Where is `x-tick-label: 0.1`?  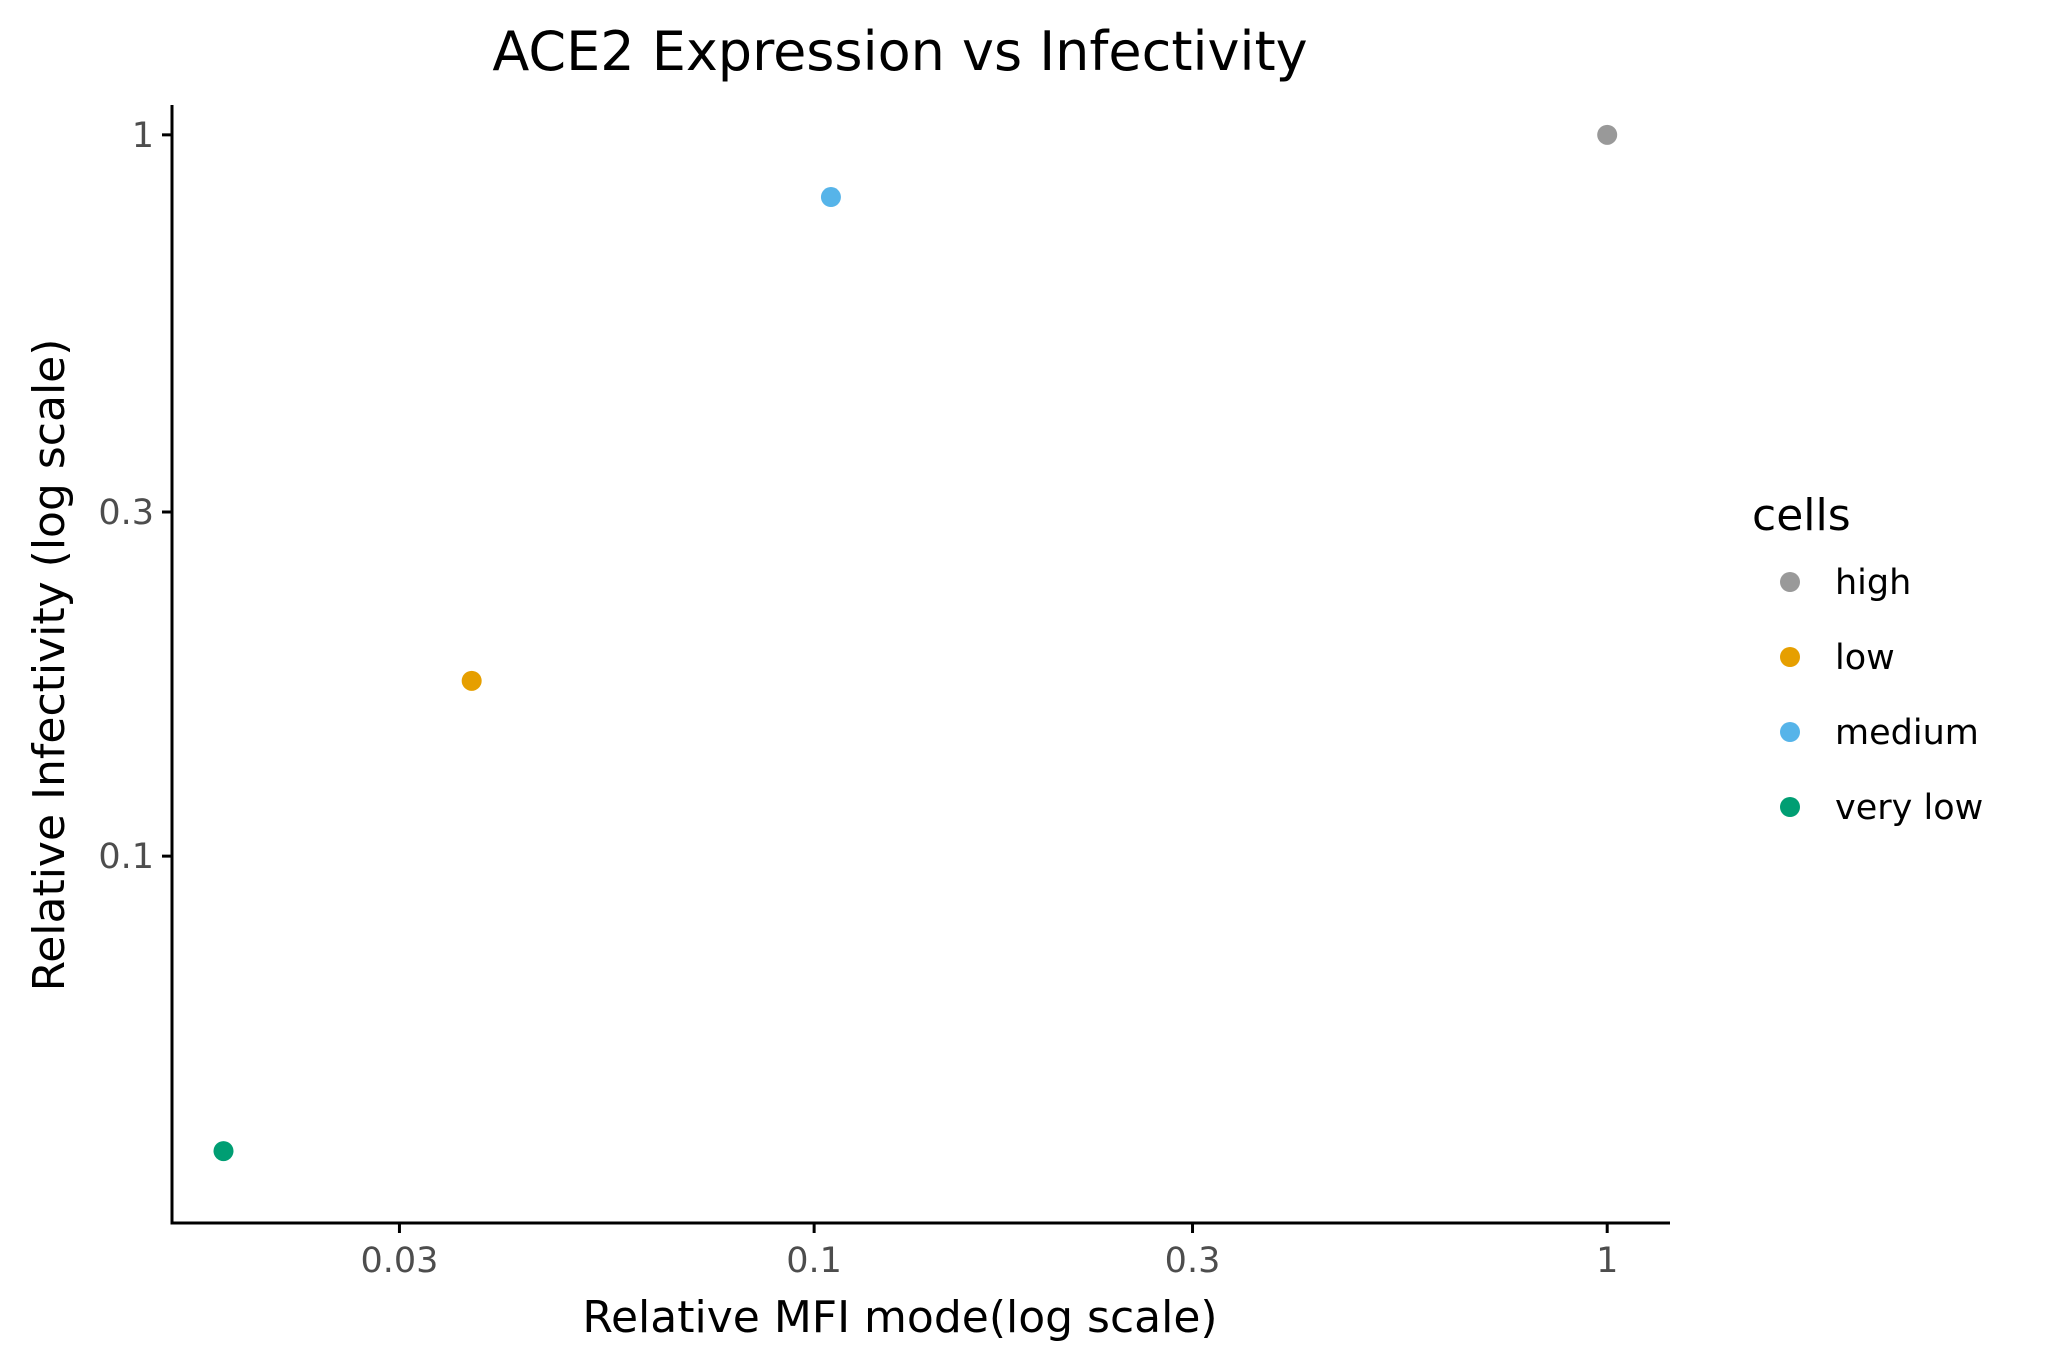
x-tick-label: 0.1 is located at coordinates (814, 1261).